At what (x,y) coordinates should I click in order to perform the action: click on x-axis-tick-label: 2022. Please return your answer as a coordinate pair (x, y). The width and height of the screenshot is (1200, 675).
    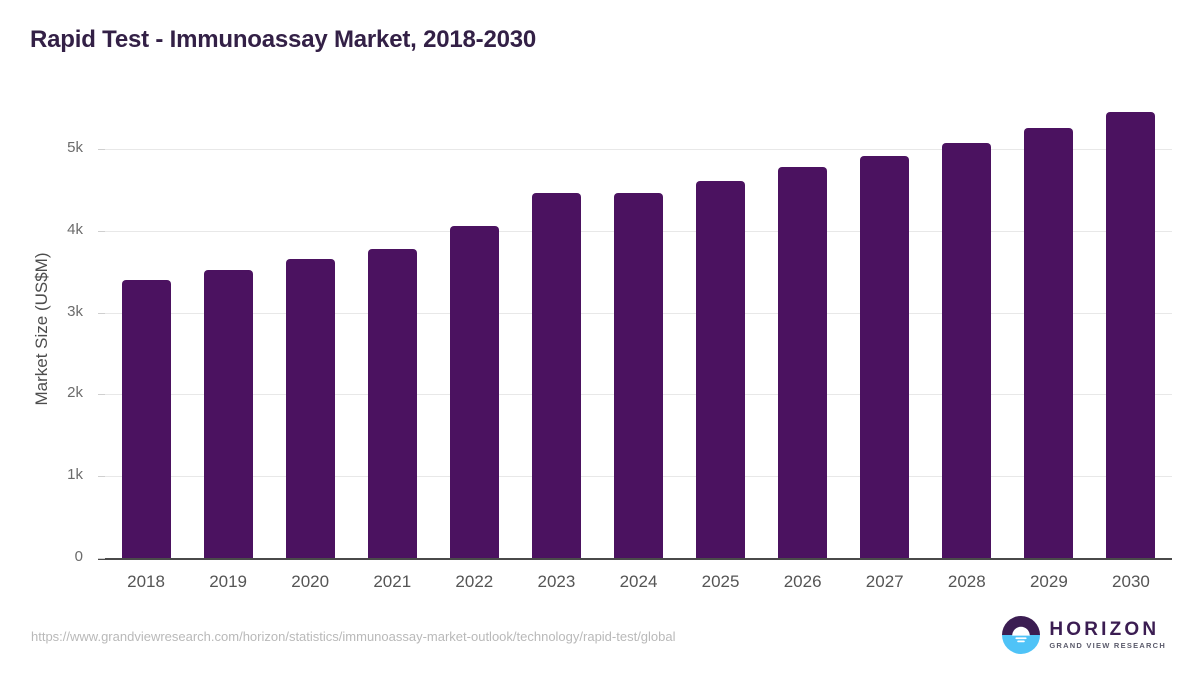
    Looking at the image, I should click on (474, 581).